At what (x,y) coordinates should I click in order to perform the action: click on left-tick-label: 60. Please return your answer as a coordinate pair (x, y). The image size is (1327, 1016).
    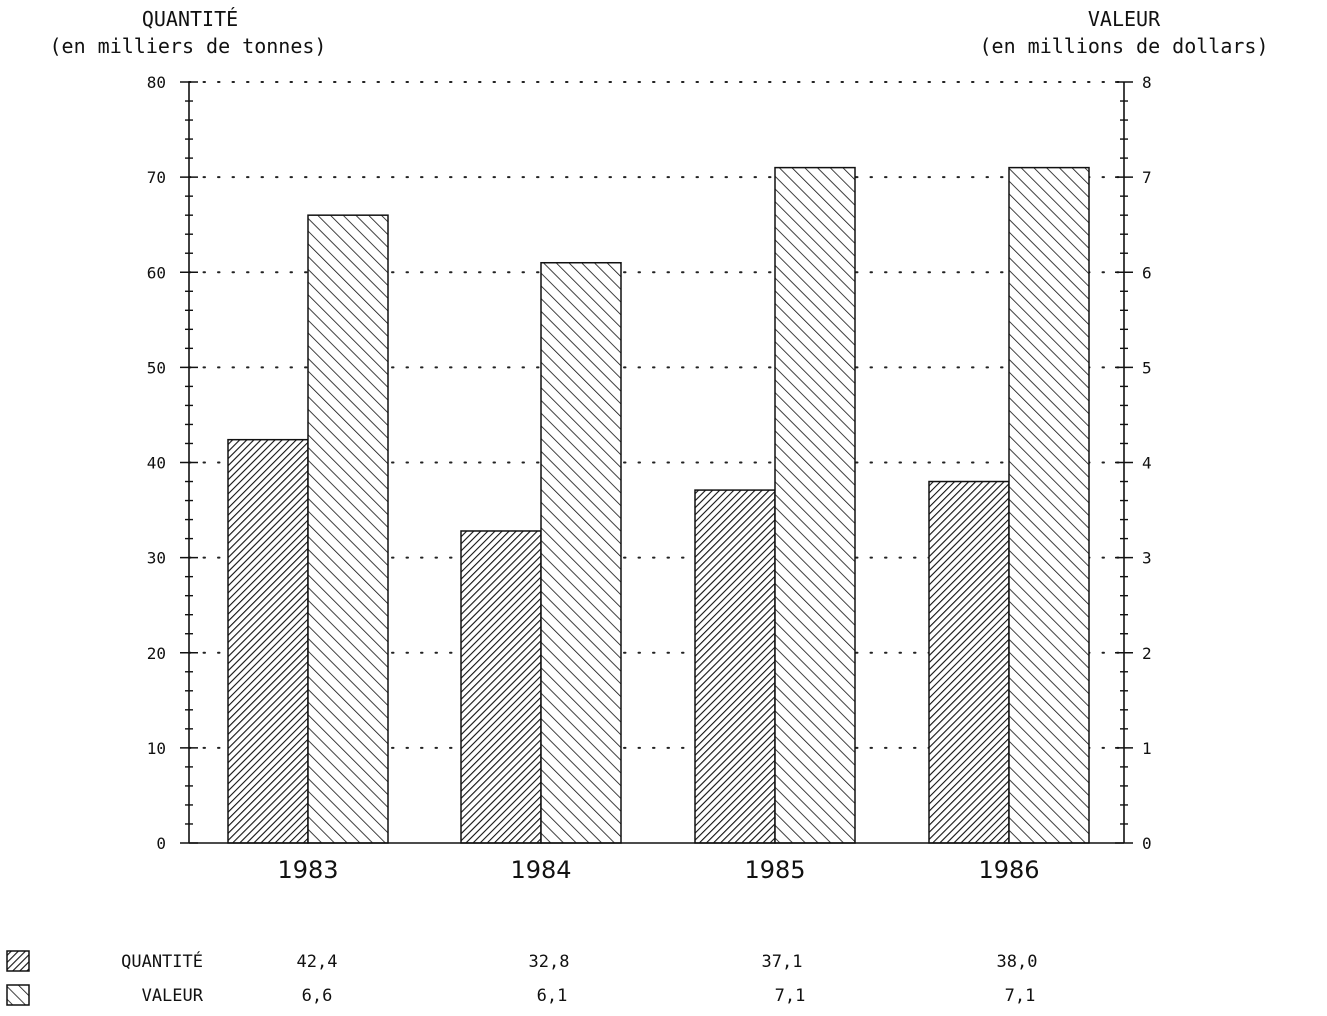
    Looking at the image, I should click on (156, 272).